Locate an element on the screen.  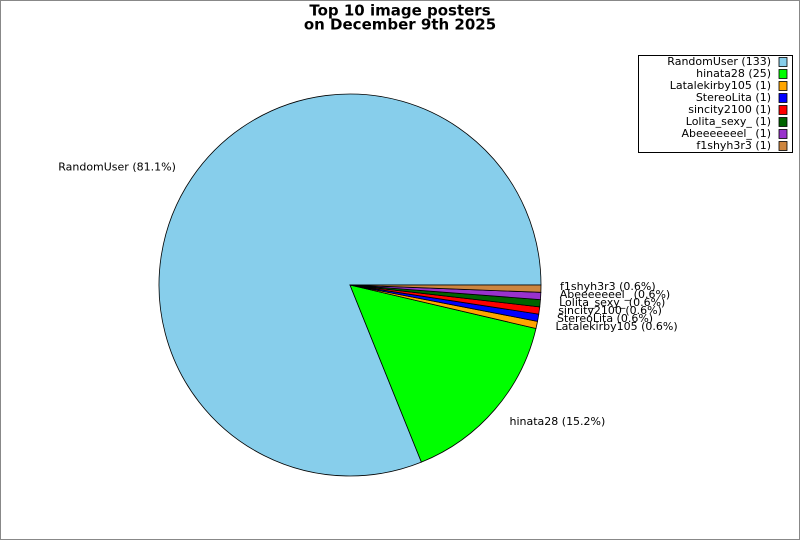
slice-label: f1shyh3r3 (0.6%) is located at coordinates (608, 286).